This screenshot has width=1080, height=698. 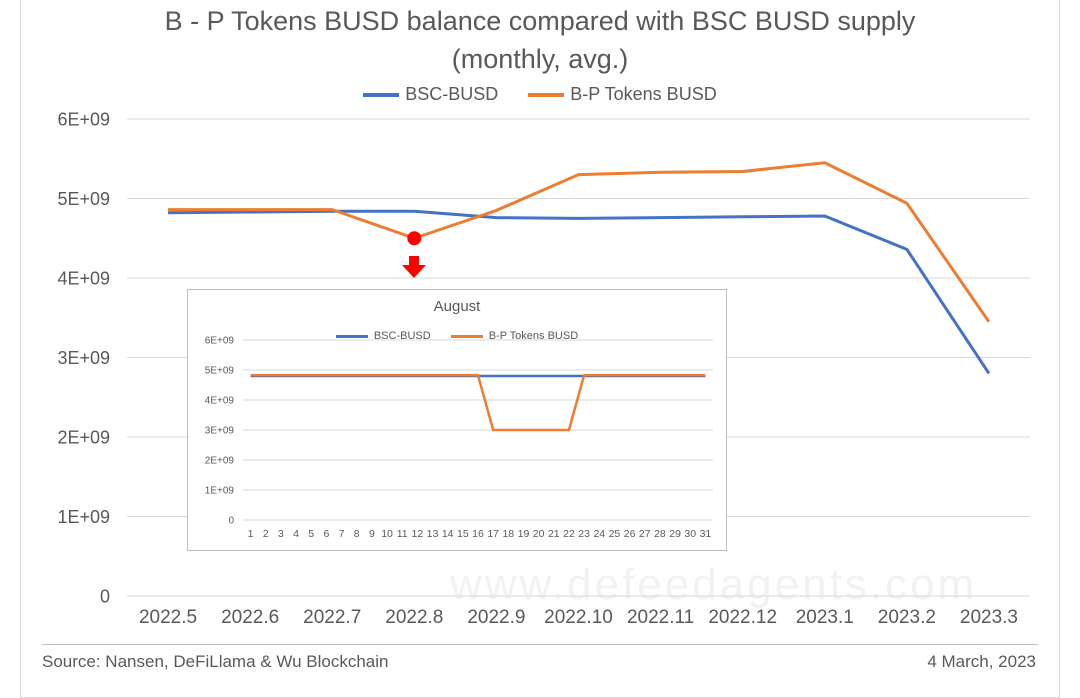 What do you see at coordinates (466, 336) in the screenshot?
I see `inset-legend-swatch-bp-tokens-busd` at bounding box center [466, 336].